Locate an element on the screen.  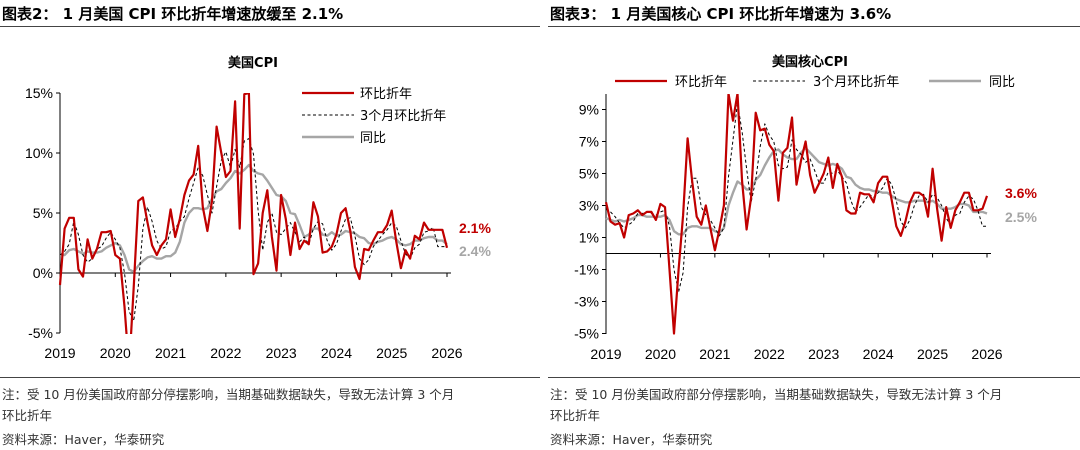
end-value-label: 3.6% is located at coordinates (1021, 193).